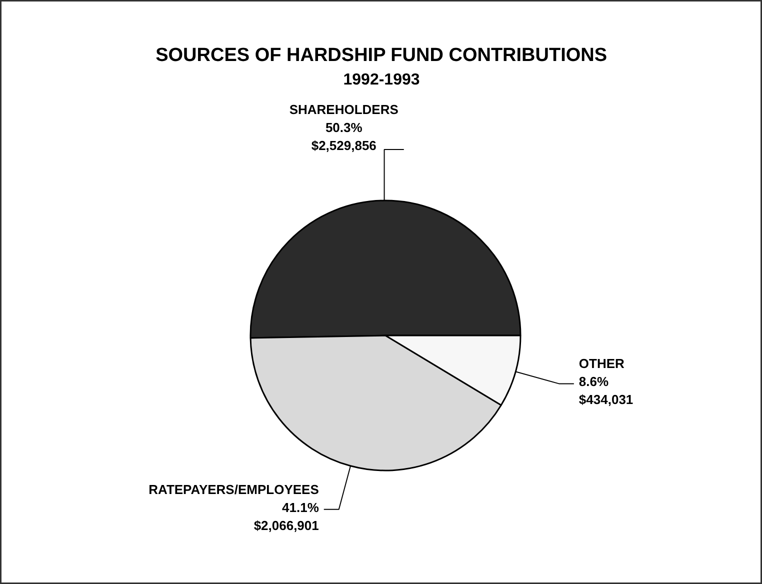 The height and width of the screenshot is (584, 762). What do you see at coordinates (344, 110) in the screenshot?
I see `slice-label: SHAREHOLDERS` at bounding box center [344, 110].